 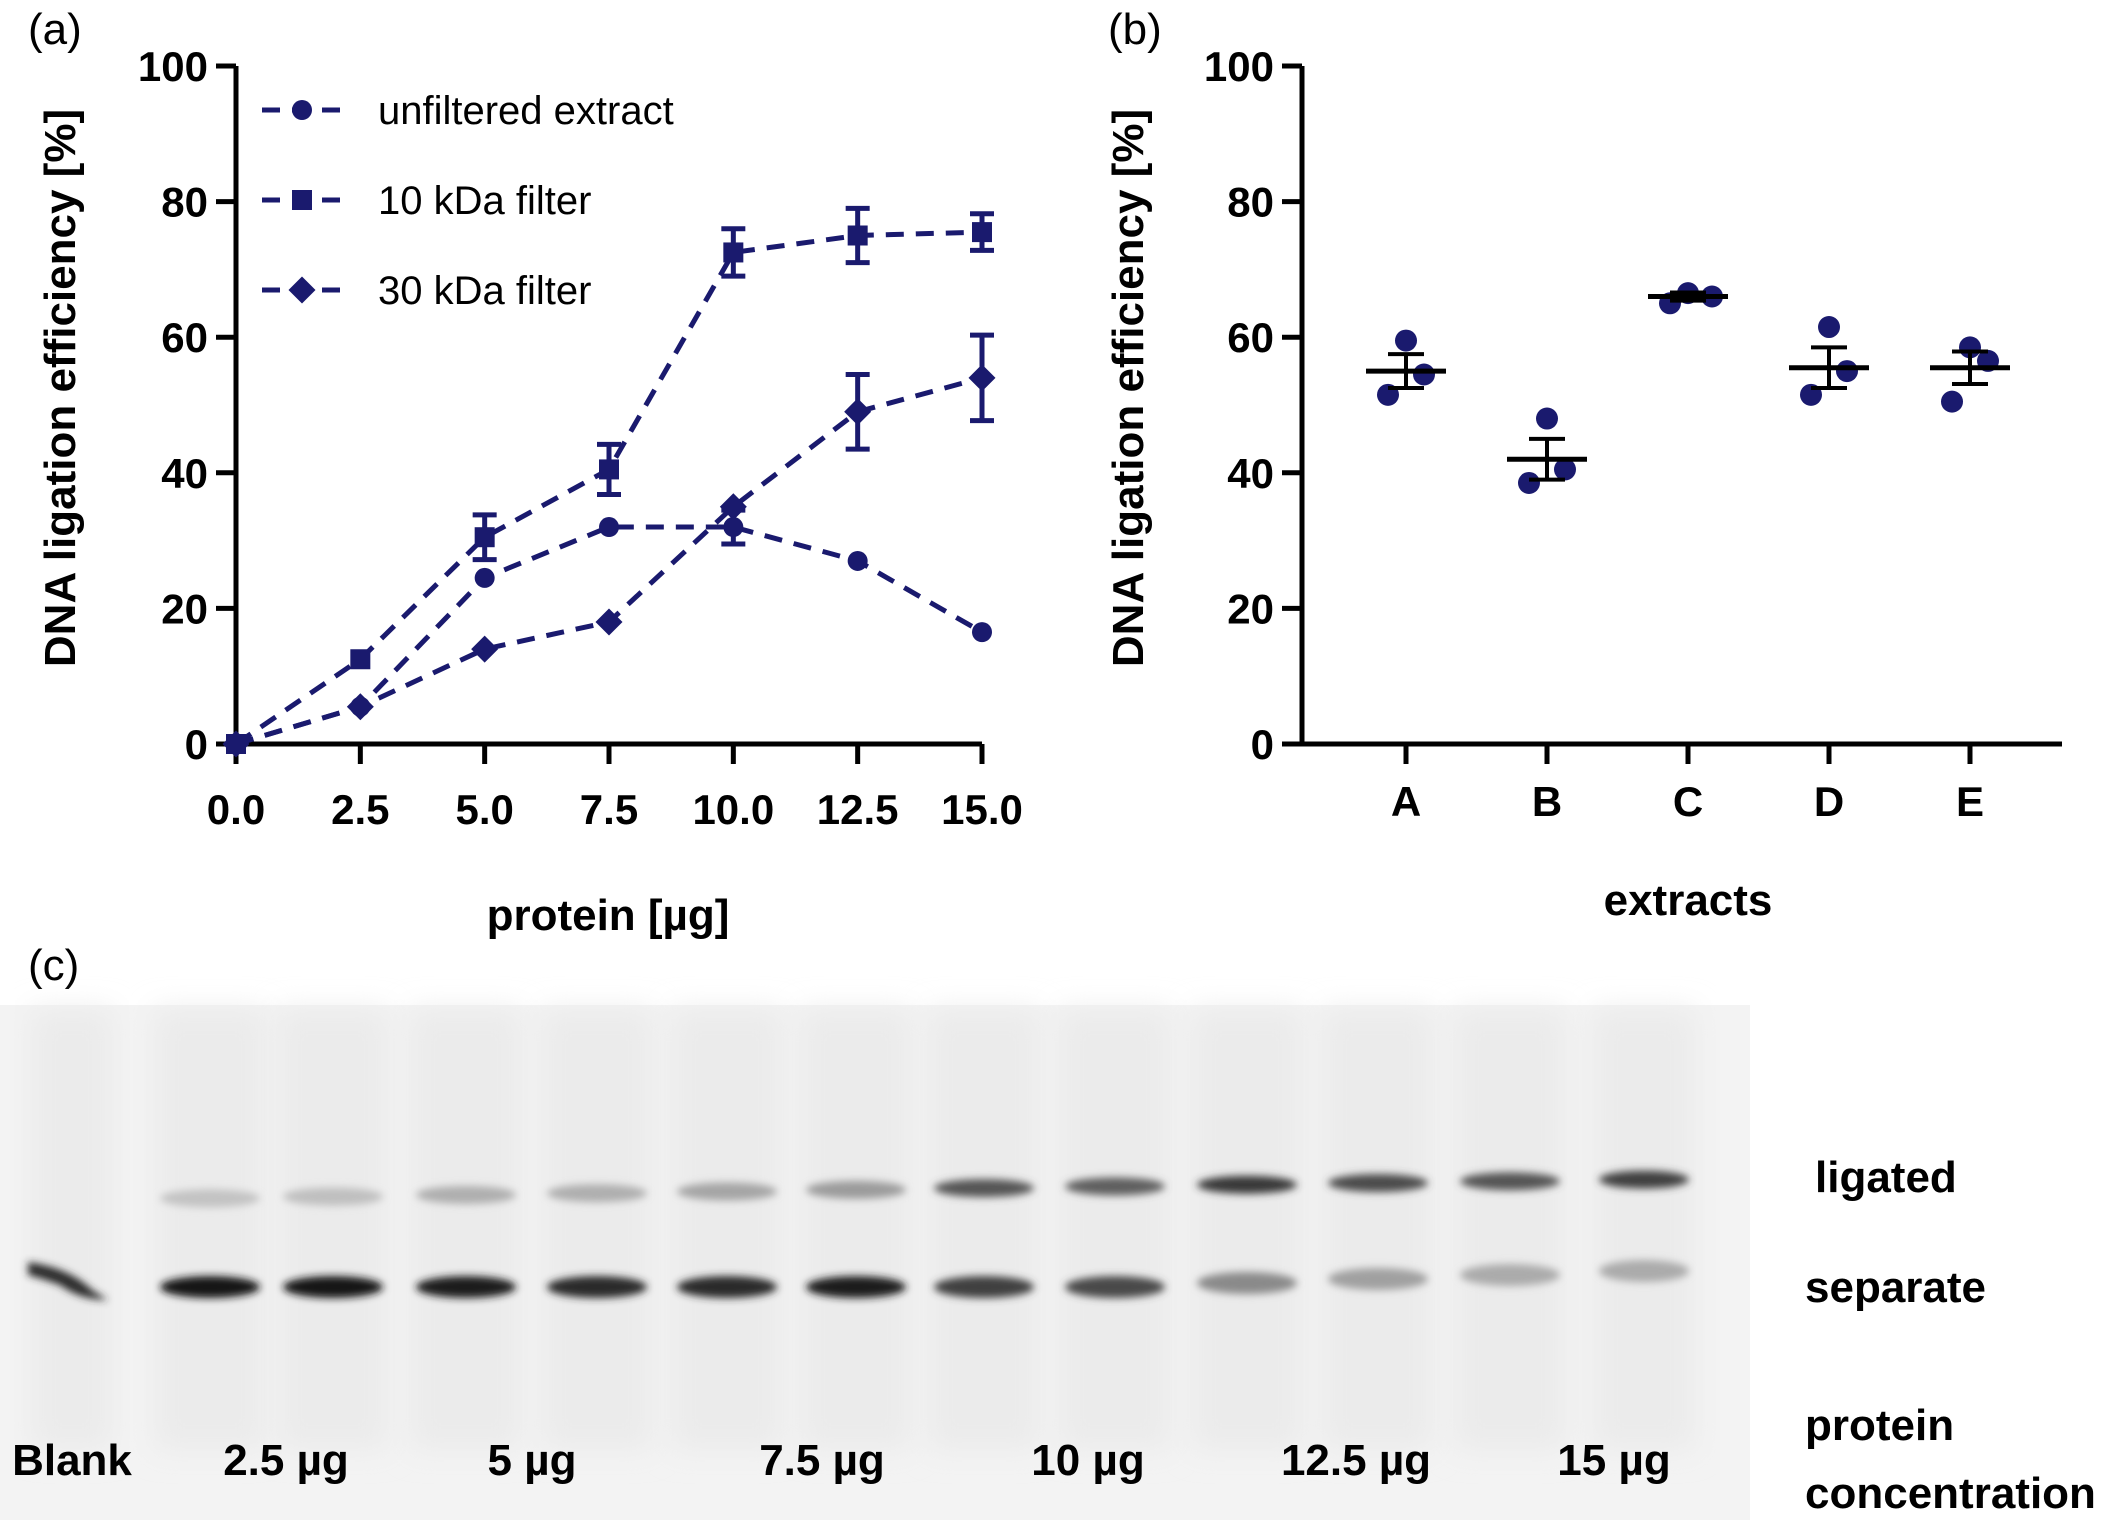 I want to click on panel-a-x-tick-label: 2.5, so click(x=360, y=809).